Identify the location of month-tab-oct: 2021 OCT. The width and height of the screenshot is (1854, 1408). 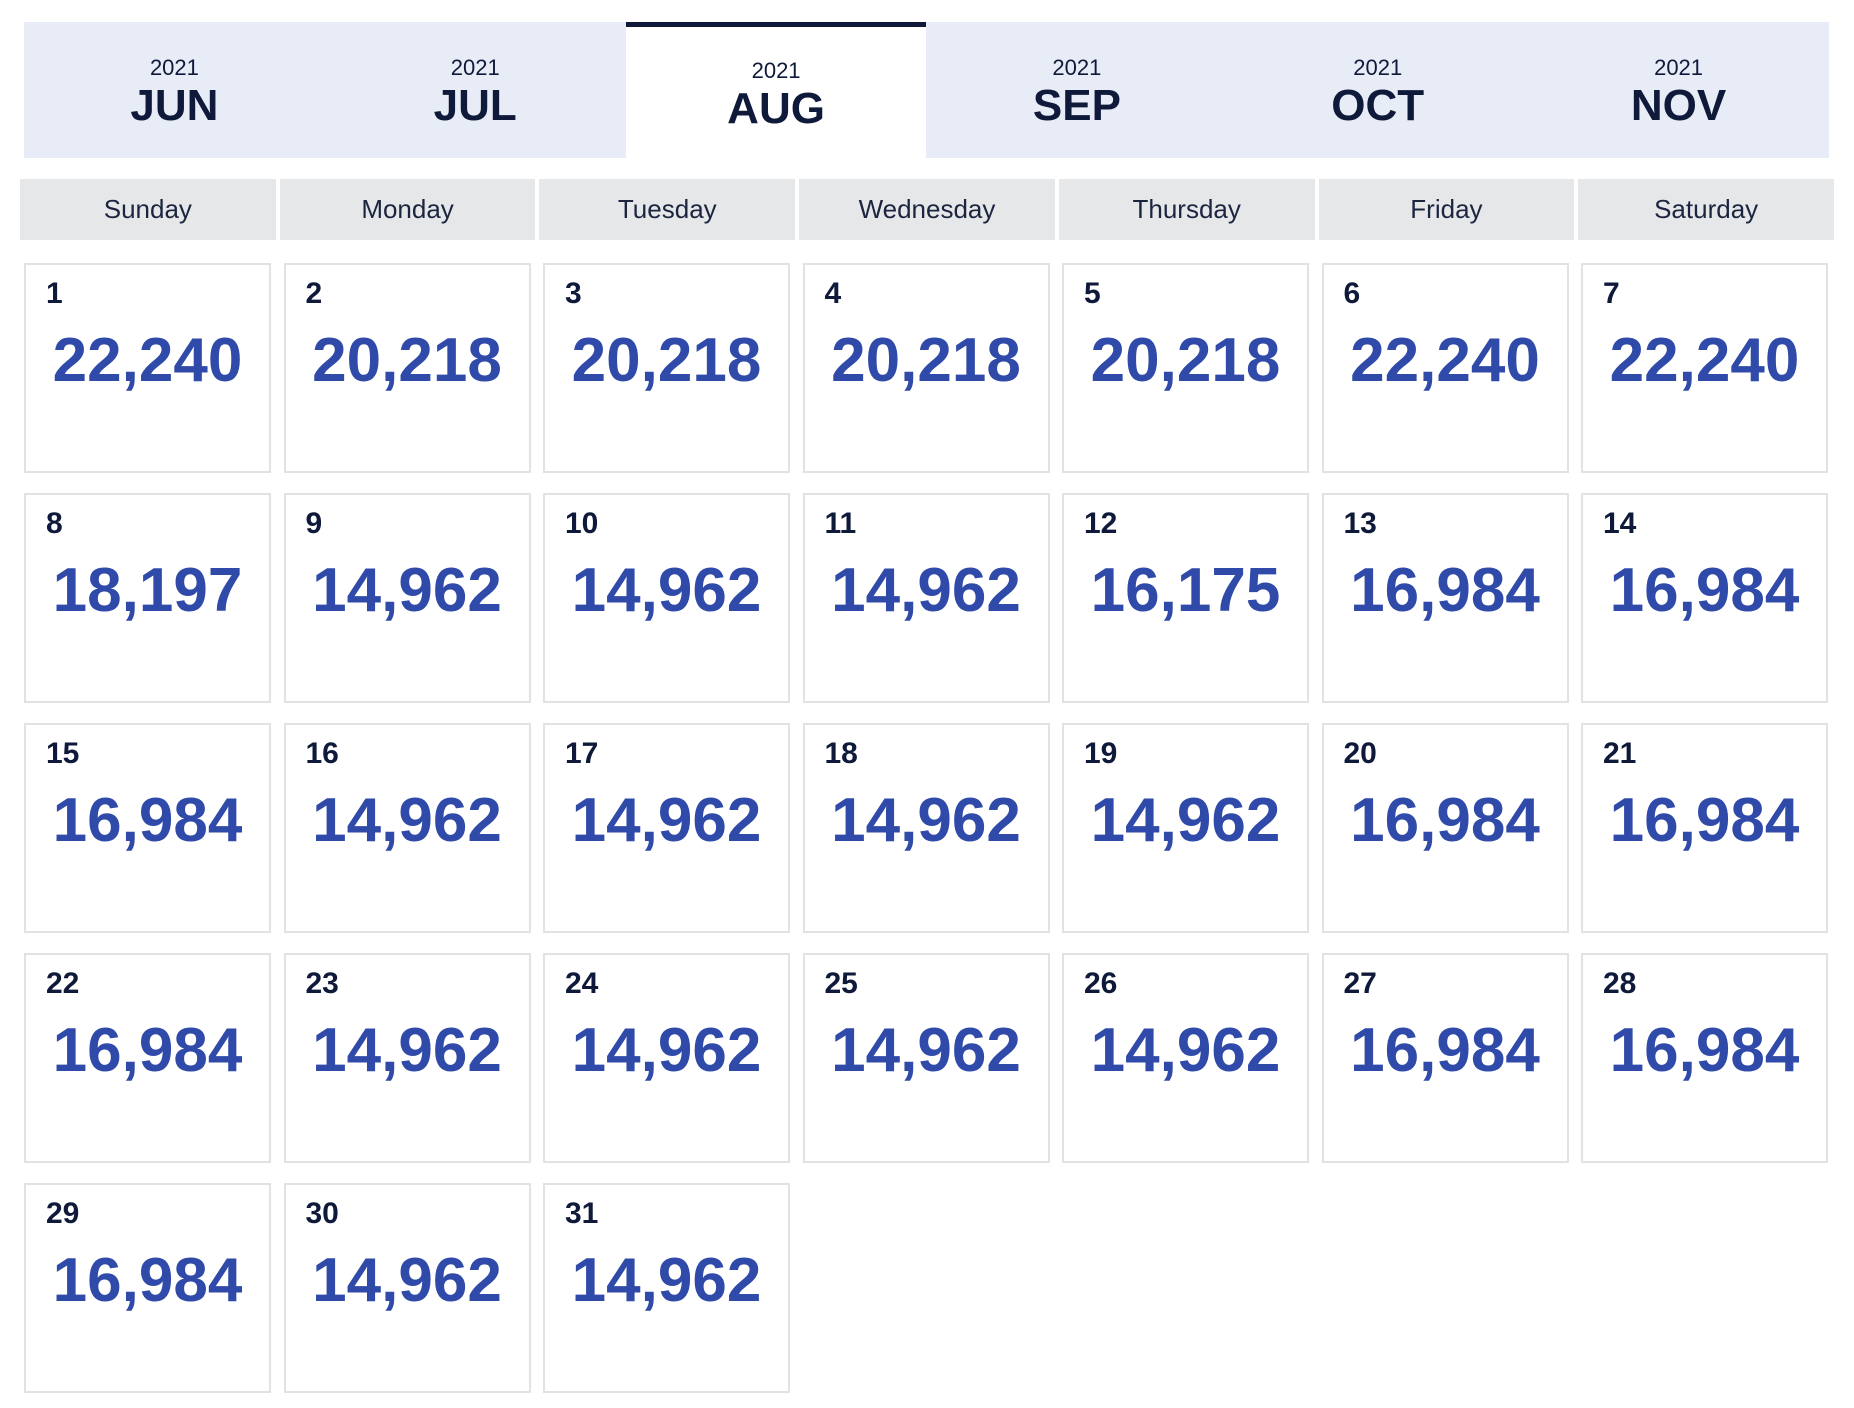
(1377, 90).